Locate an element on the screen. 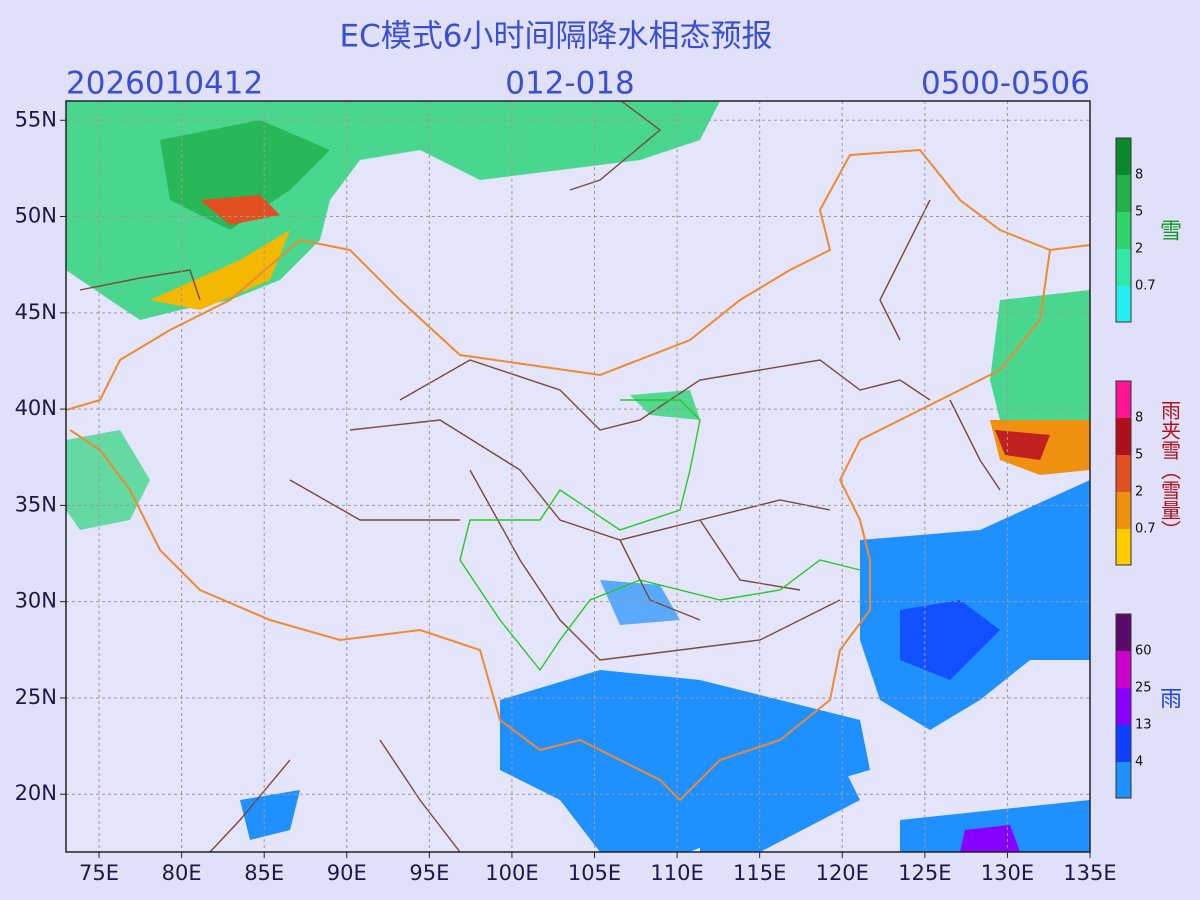 The width and height of the screenshot is (1200, 900). x-tick-label: 75E is located at coordinates (99, 873).